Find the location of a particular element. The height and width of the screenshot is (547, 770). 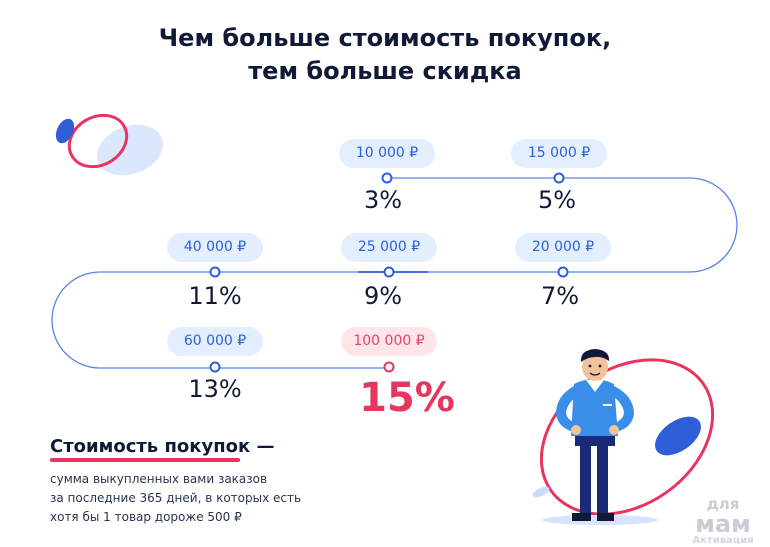

amount-pill-10000: 10 000 ₽ is located at coordinates (387, 153).